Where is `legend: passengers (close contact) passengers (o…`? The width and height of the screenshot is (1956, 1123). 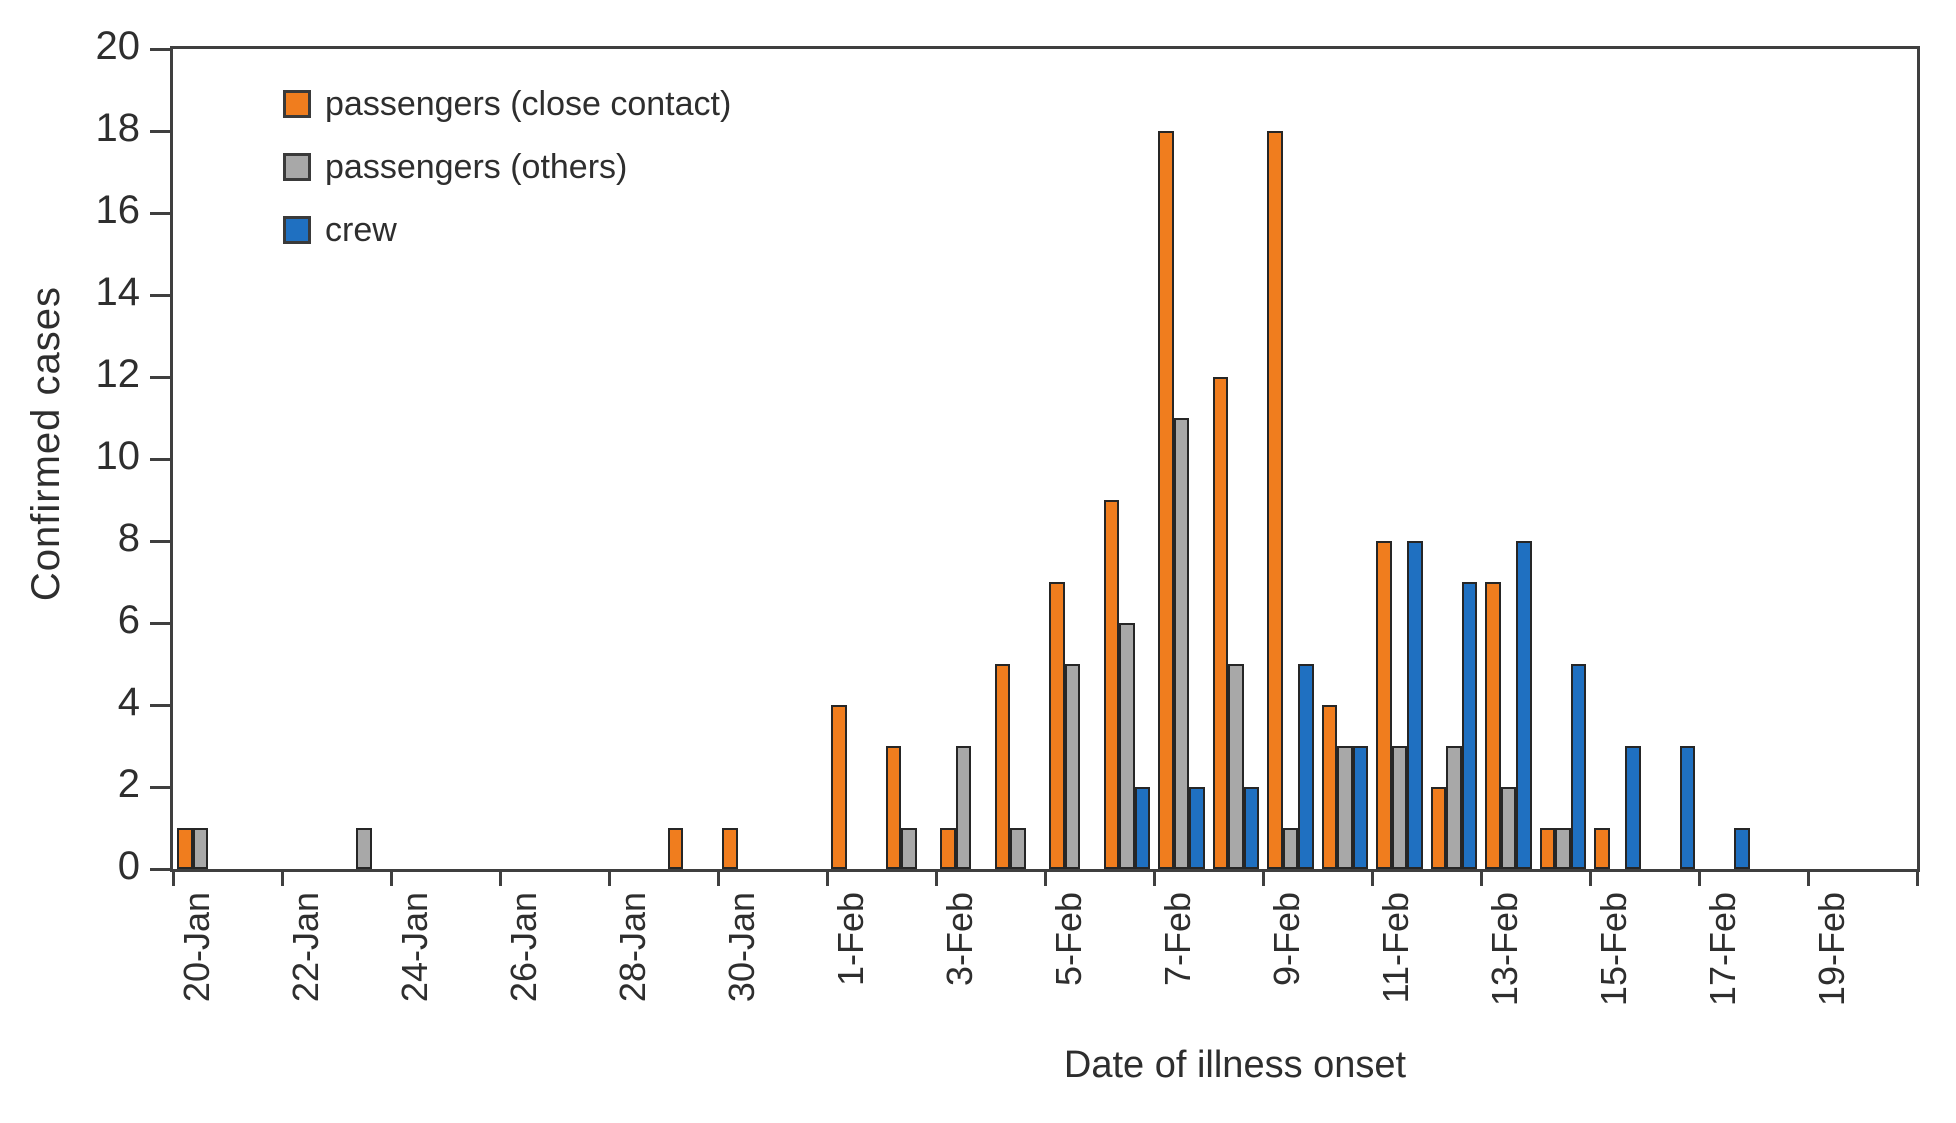 legend: passengers (close contact) passengers (o… is located at coordinates (507, 178).